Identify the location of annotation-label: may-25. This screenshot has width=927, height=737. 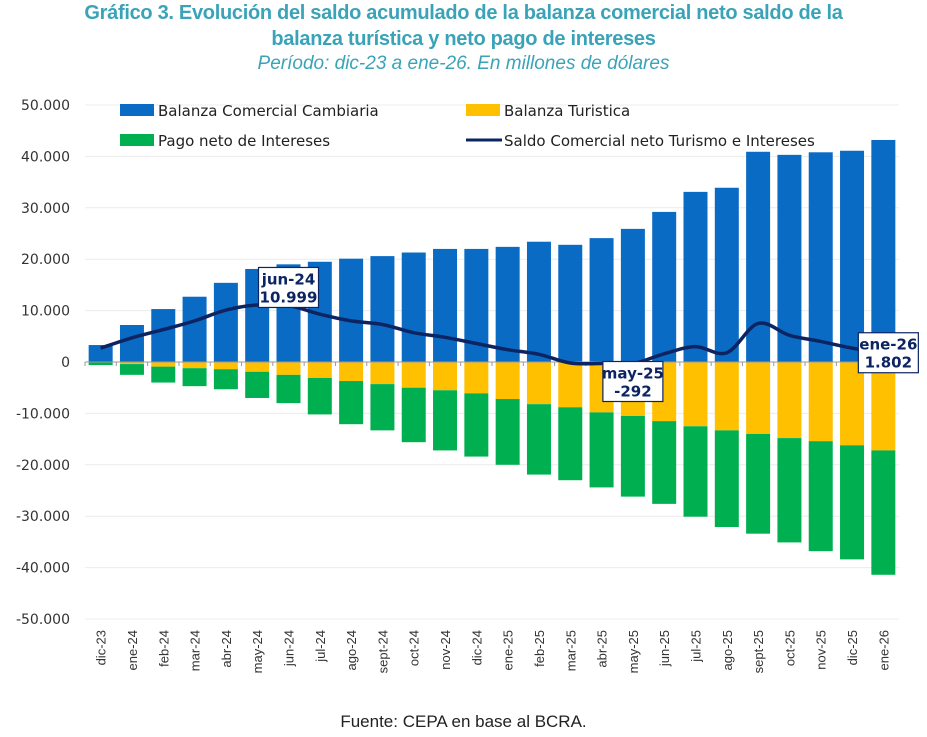
(633, 374).